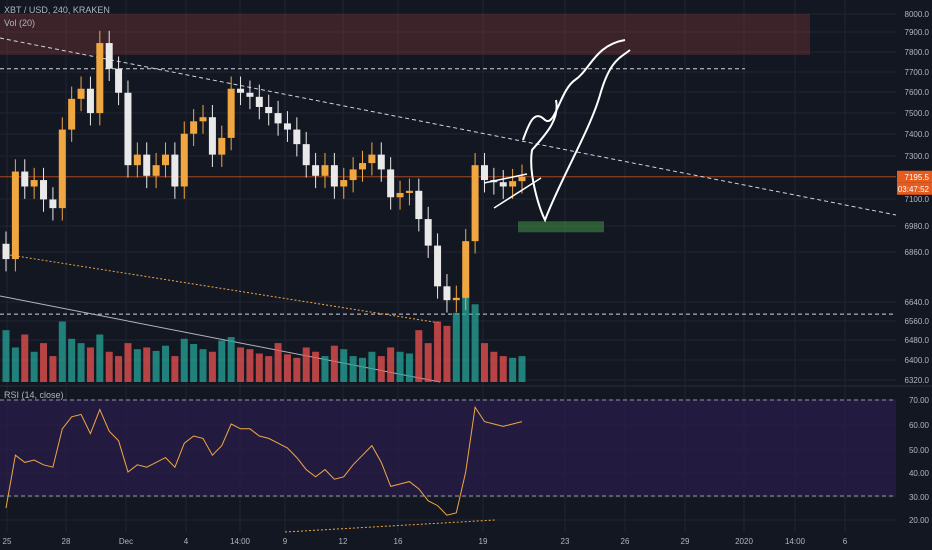  Describe the element at coordinates (20, 23) in the screenshot. I see `volume-legend: Vol (20)` at that location.